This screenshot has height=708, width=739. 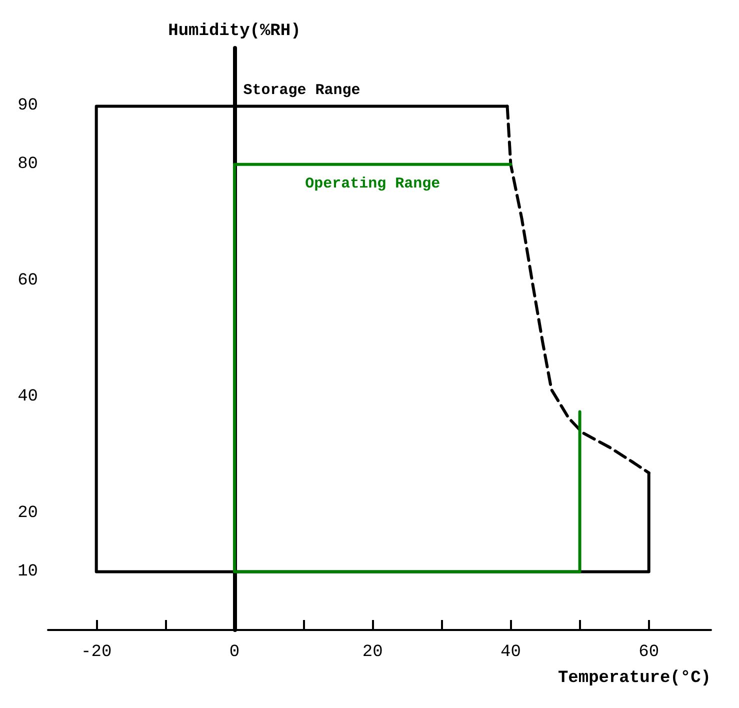 I want to click on y-tick-label: 20, so click(x=28, y=514).